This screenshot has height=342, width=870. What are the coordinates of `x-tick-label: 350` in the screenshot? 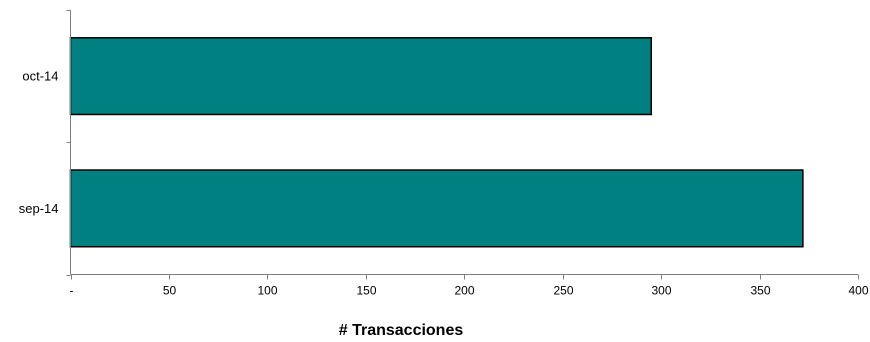 It's located at (760, 291).